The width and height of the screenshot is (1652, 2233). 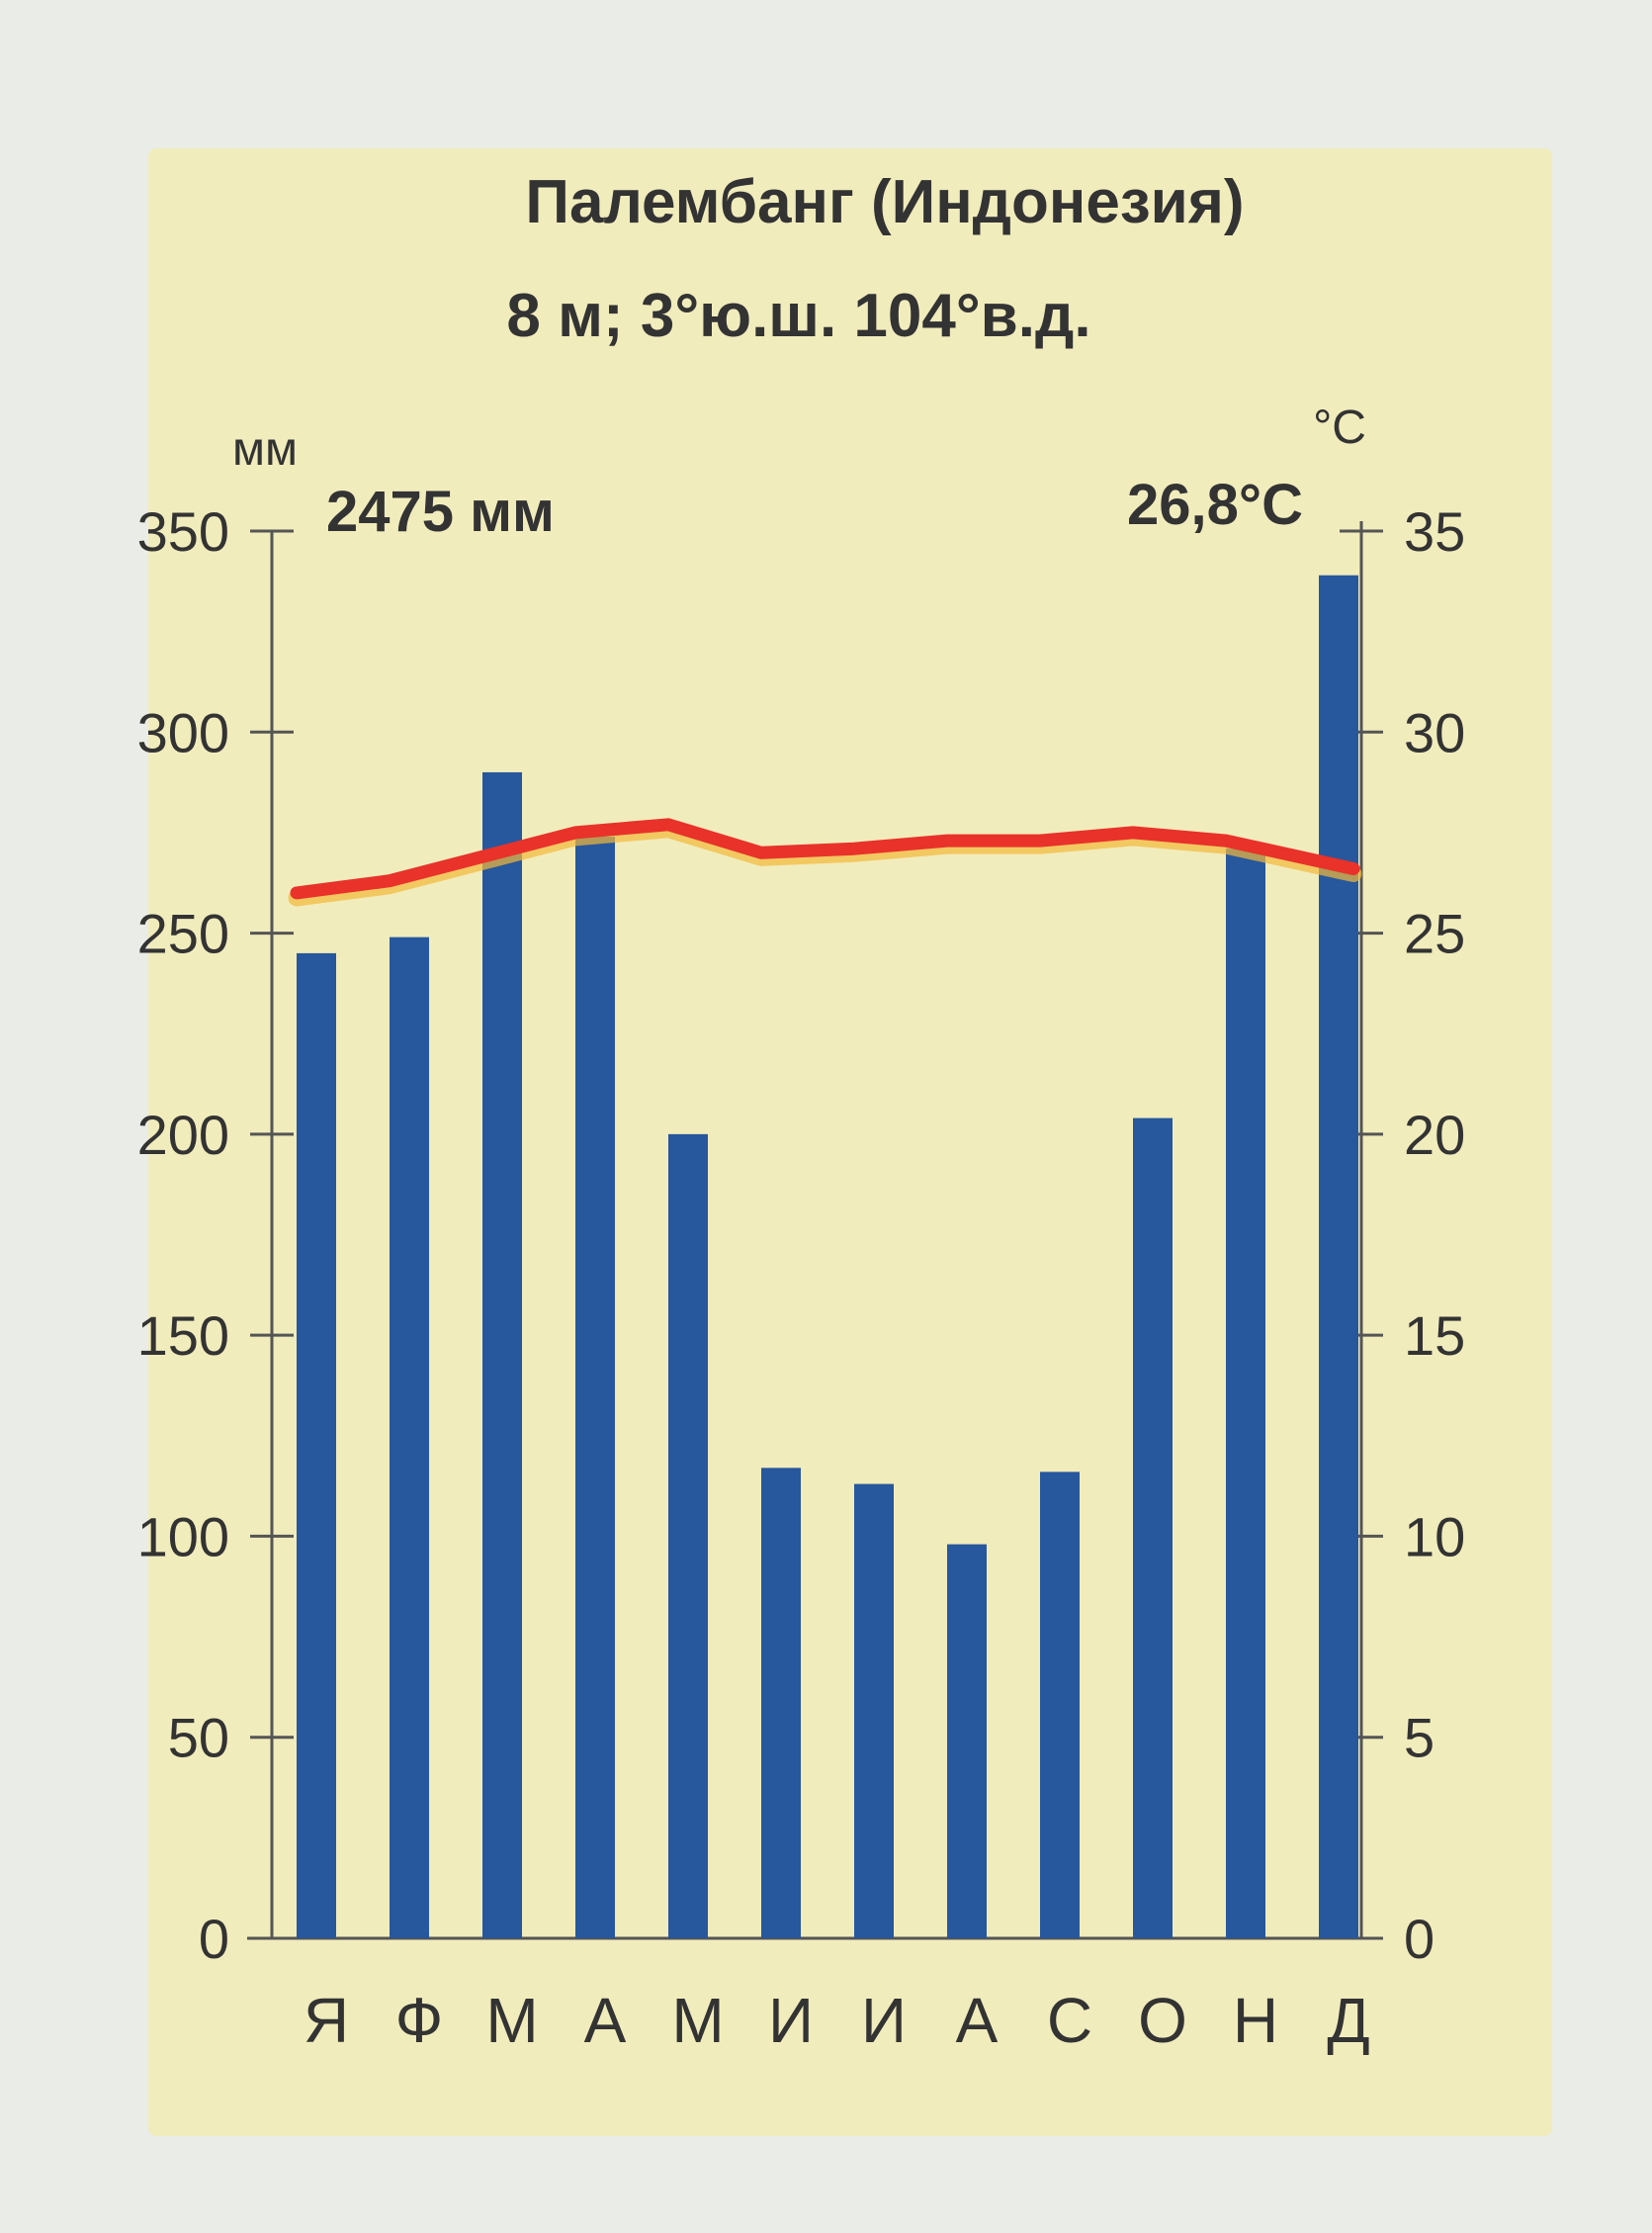 What do you see at coordinates (1434, 1536) in the screenshot?
I see `temp-tick-label: 10` at bounding box center [1434, 1536].